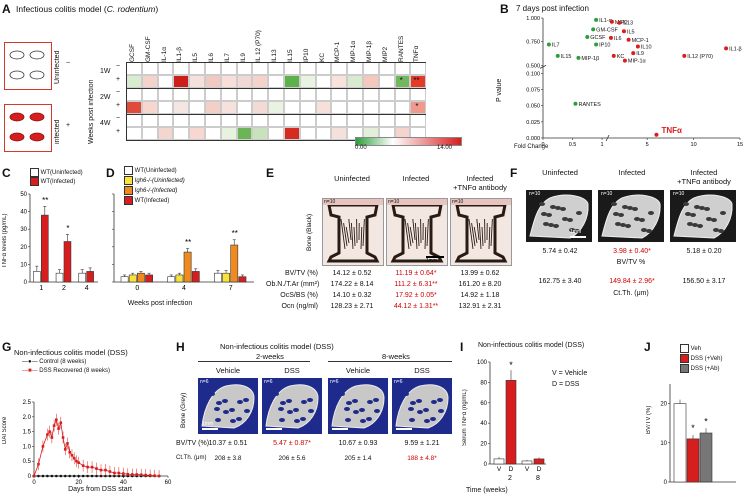  What do you see at coordinates (352, 178) in the screenshot?
I see `panel-e-column-header: Uninfected` at bounding box center [352, 178].